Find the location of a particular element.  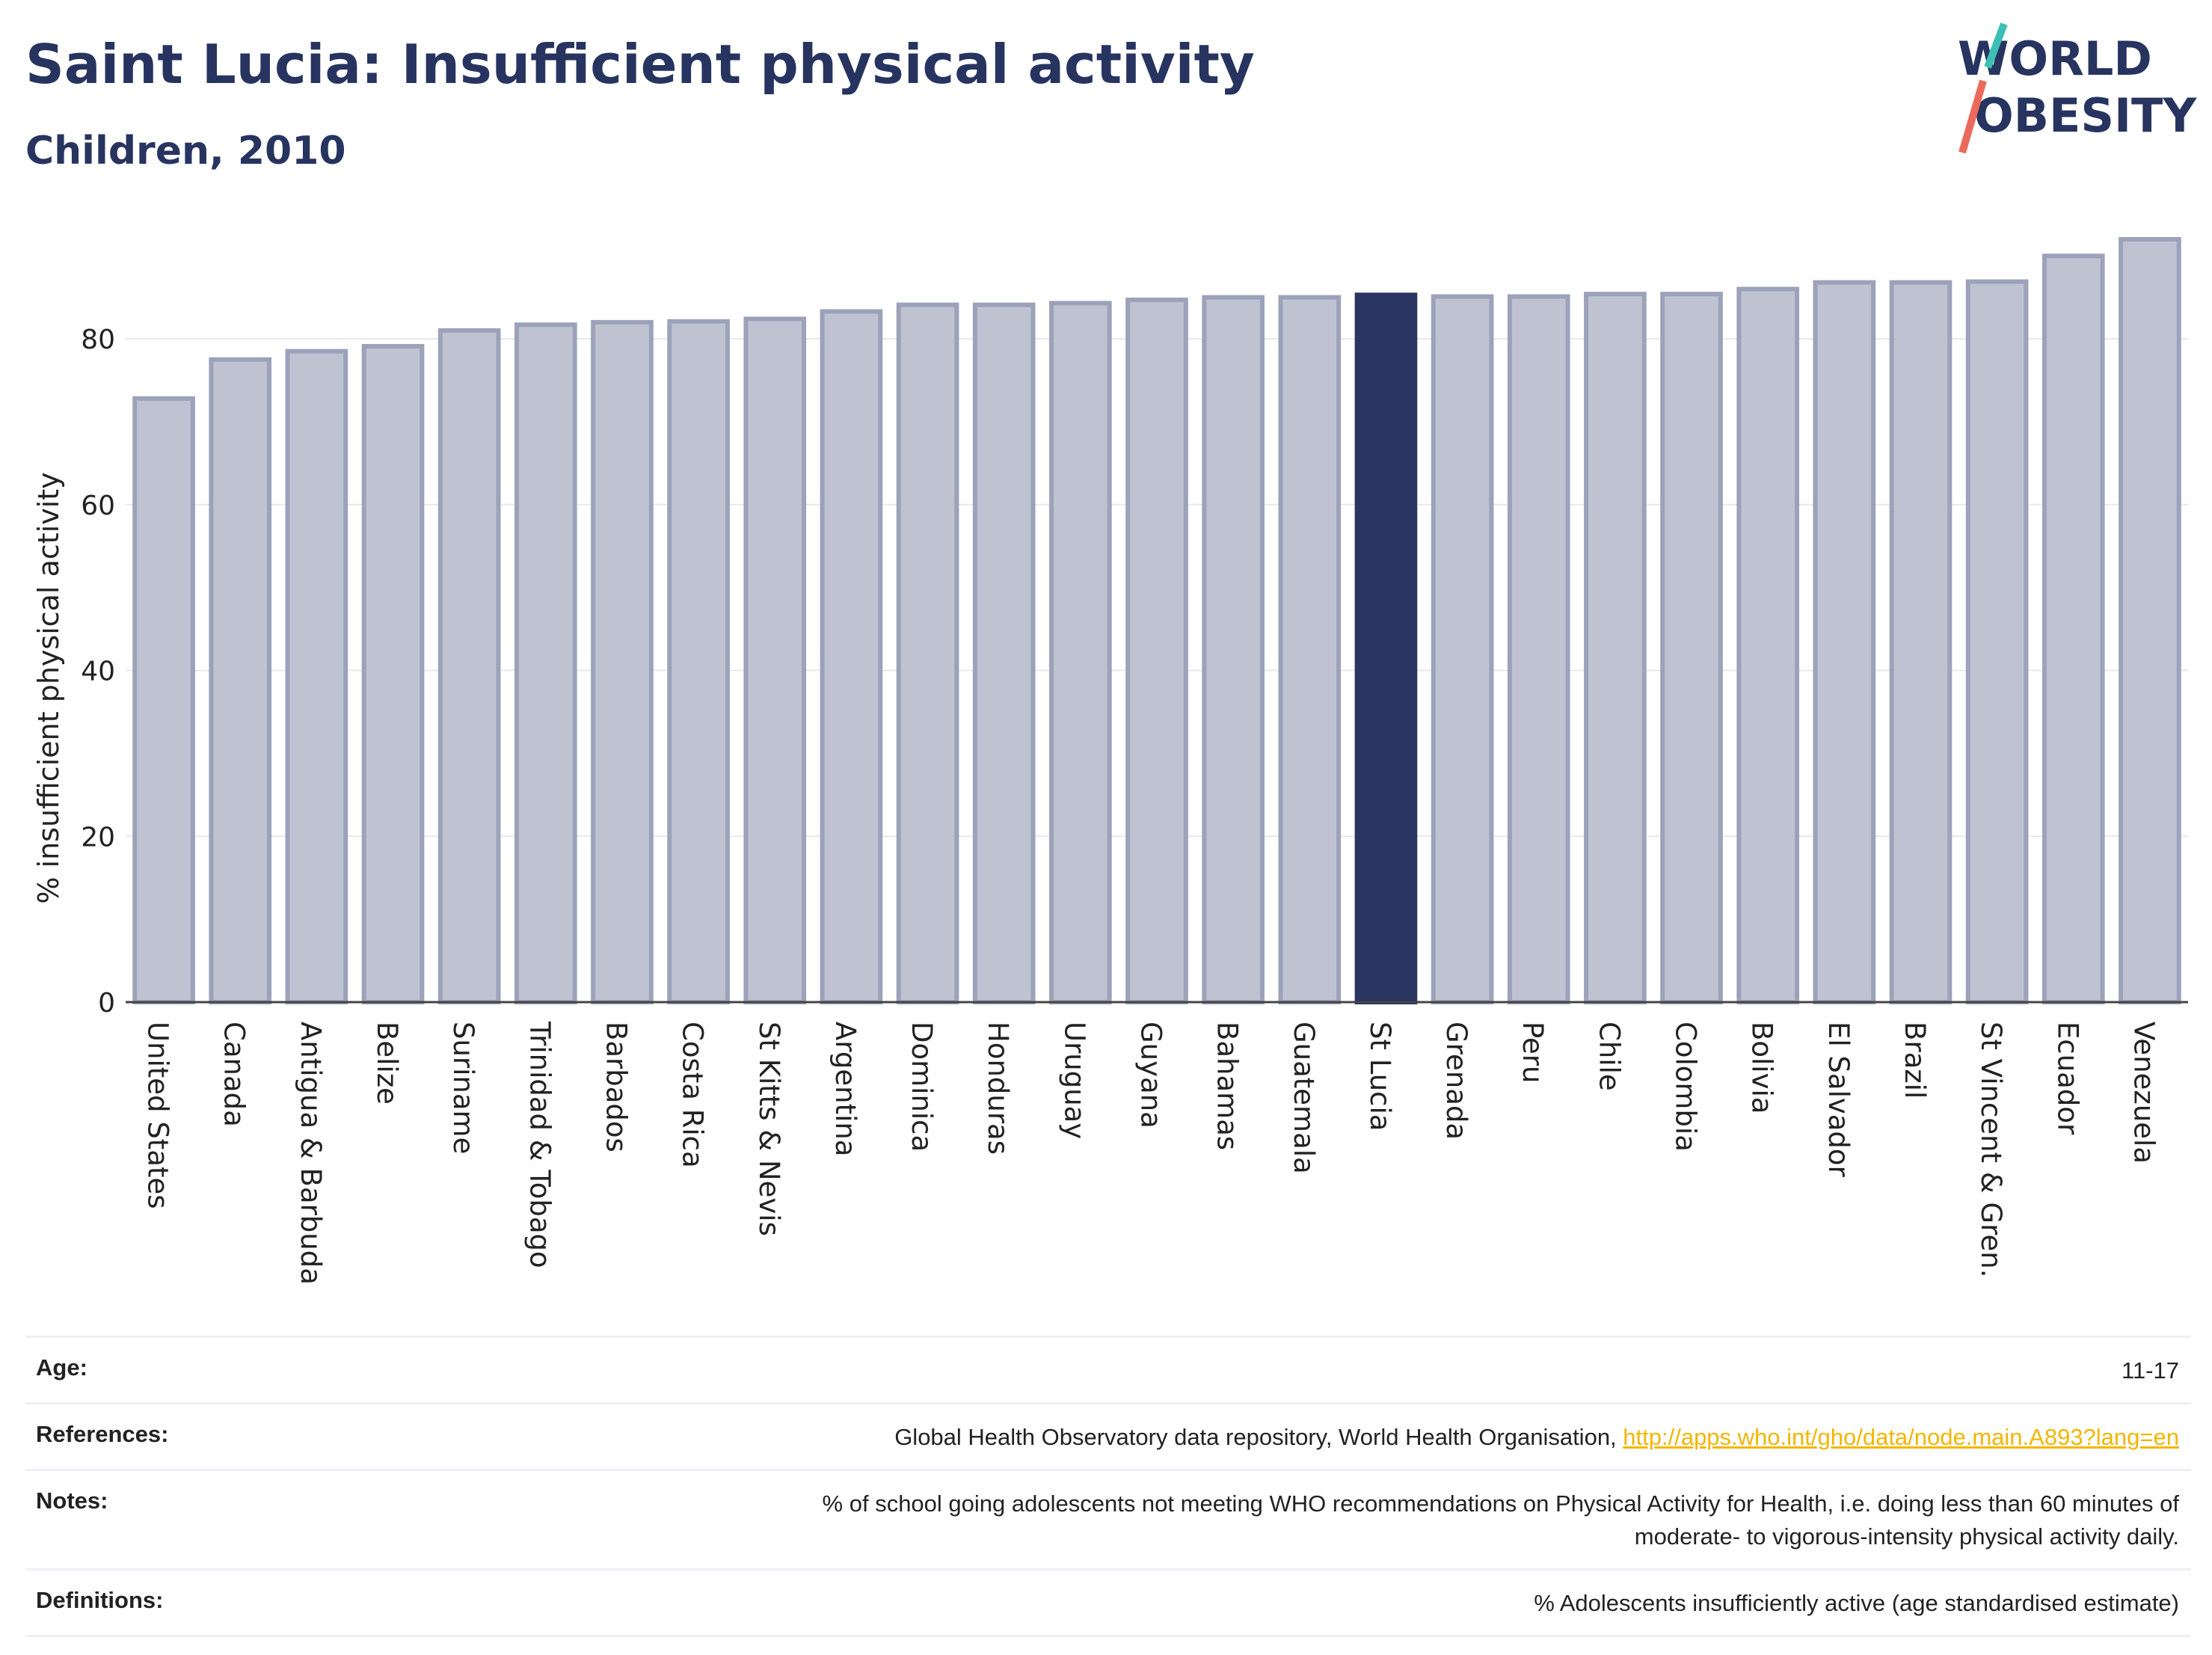

x-tick-label: Belize is located at coordinates (387, 1063).